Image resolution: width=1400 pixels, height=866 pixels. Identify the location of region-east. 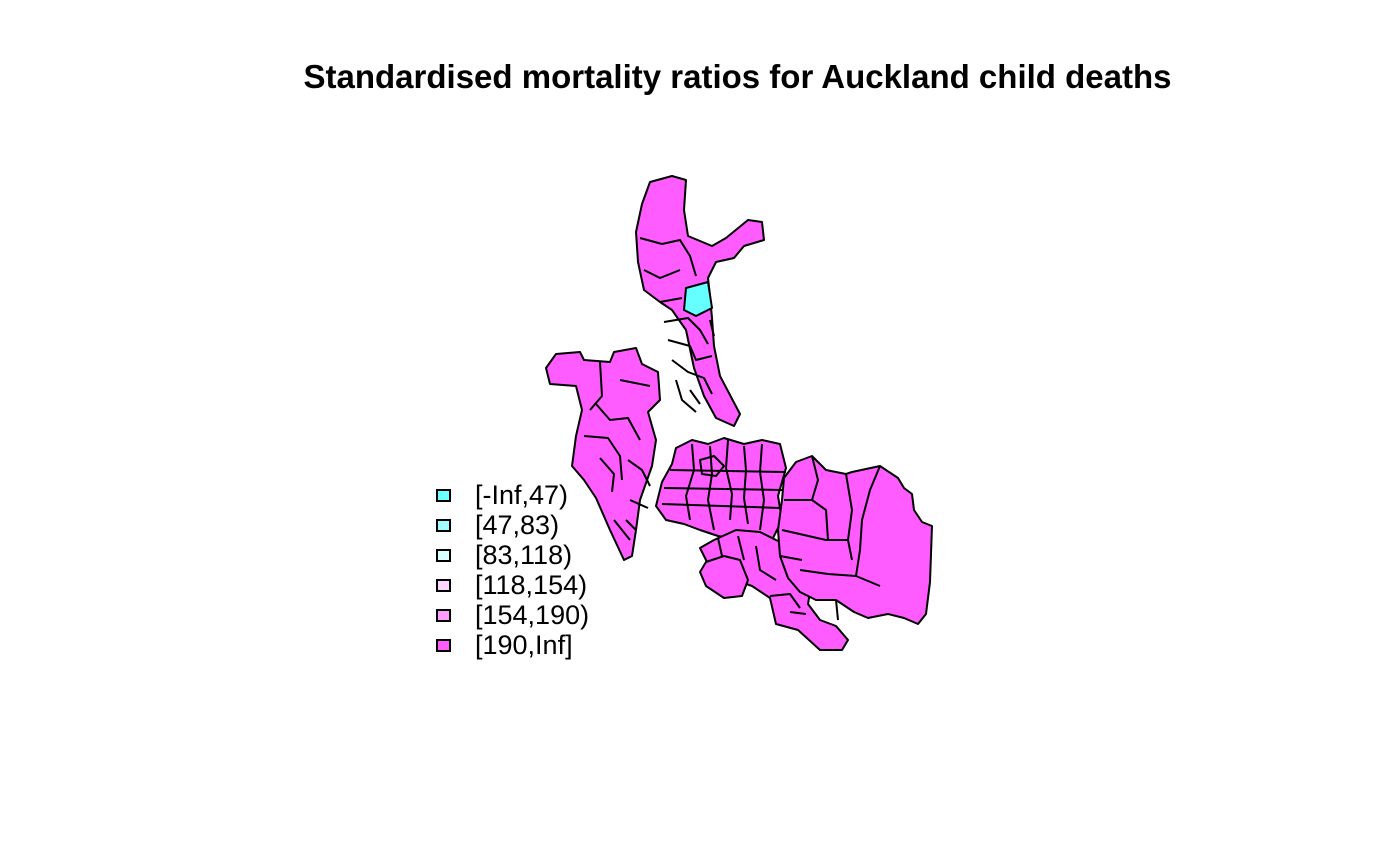
(855, 540).